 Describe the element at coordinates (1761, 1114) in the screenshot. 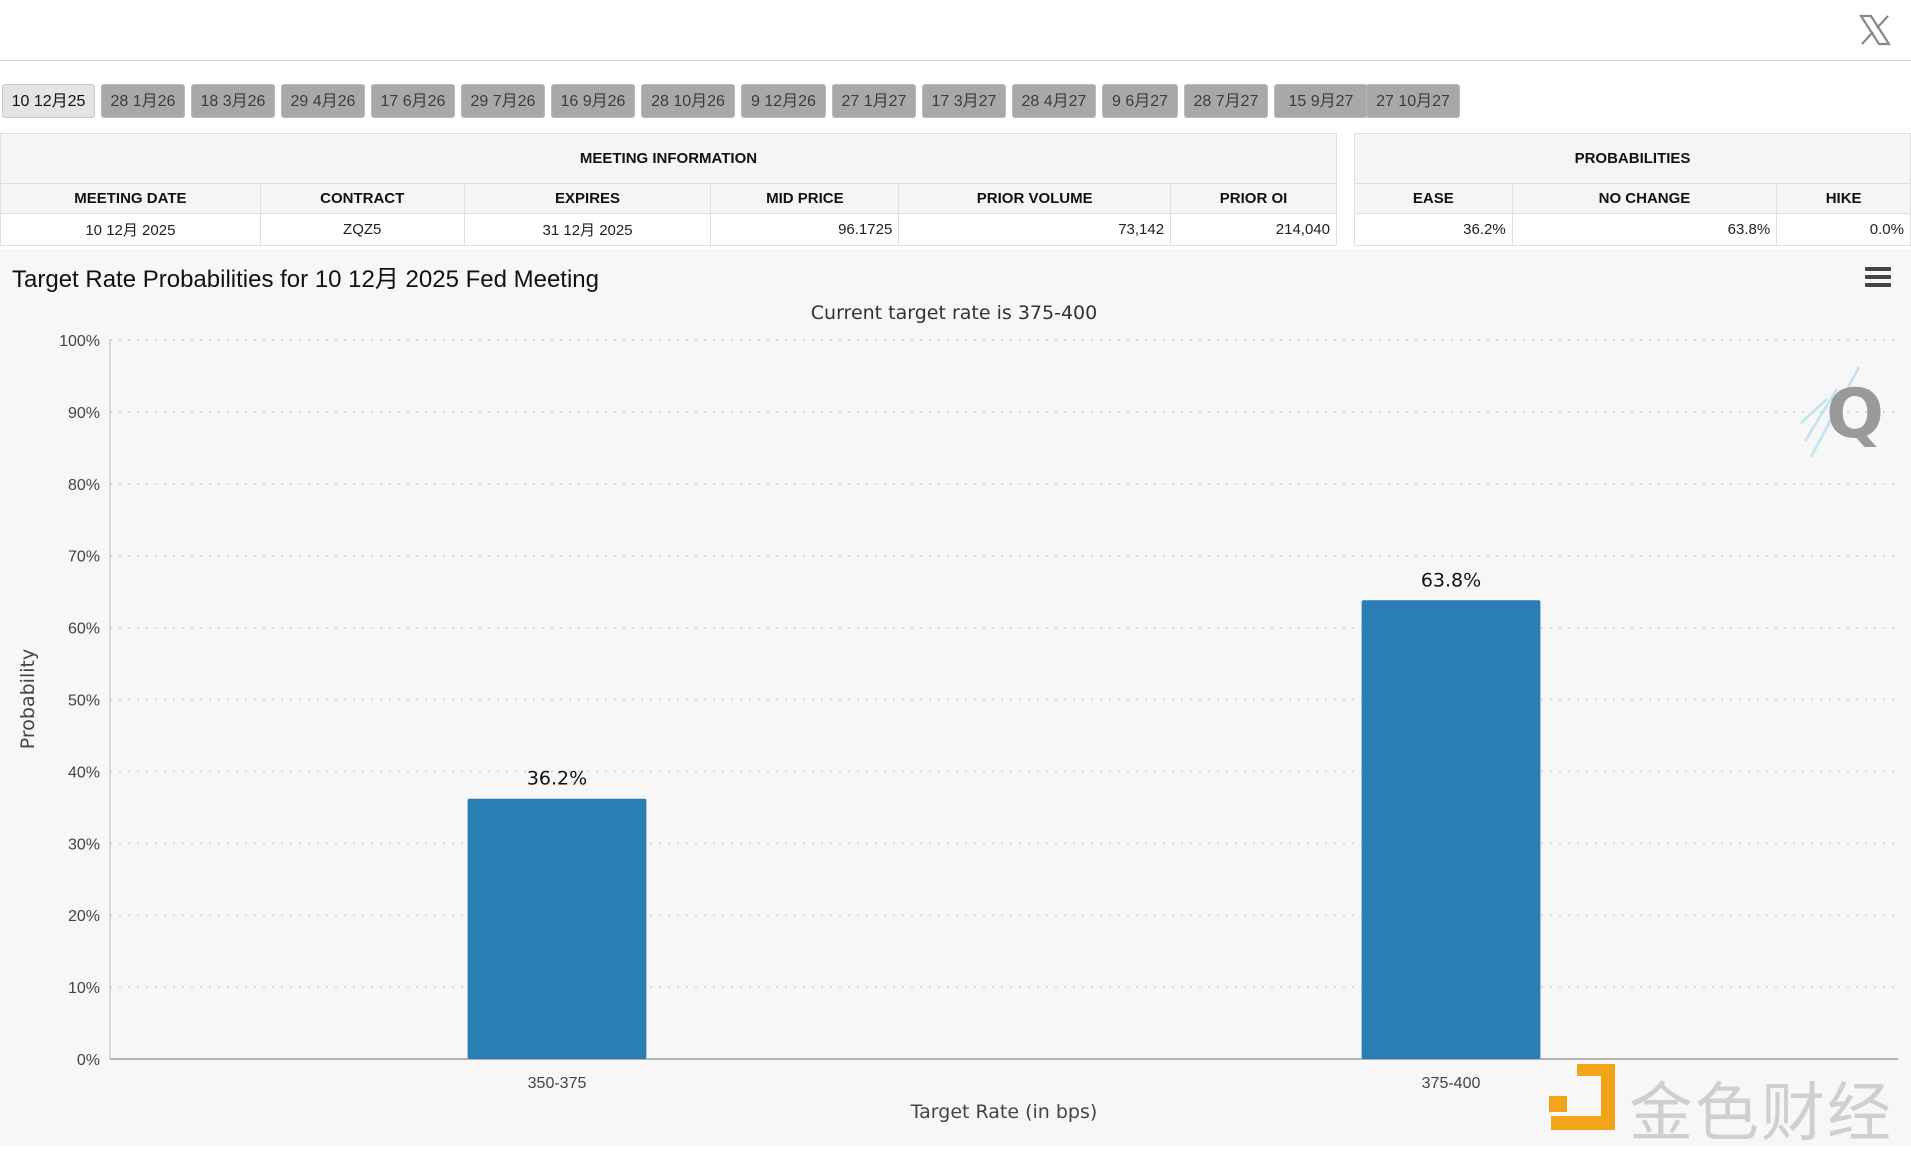

I see `brand-name: 金色财经` at that location.